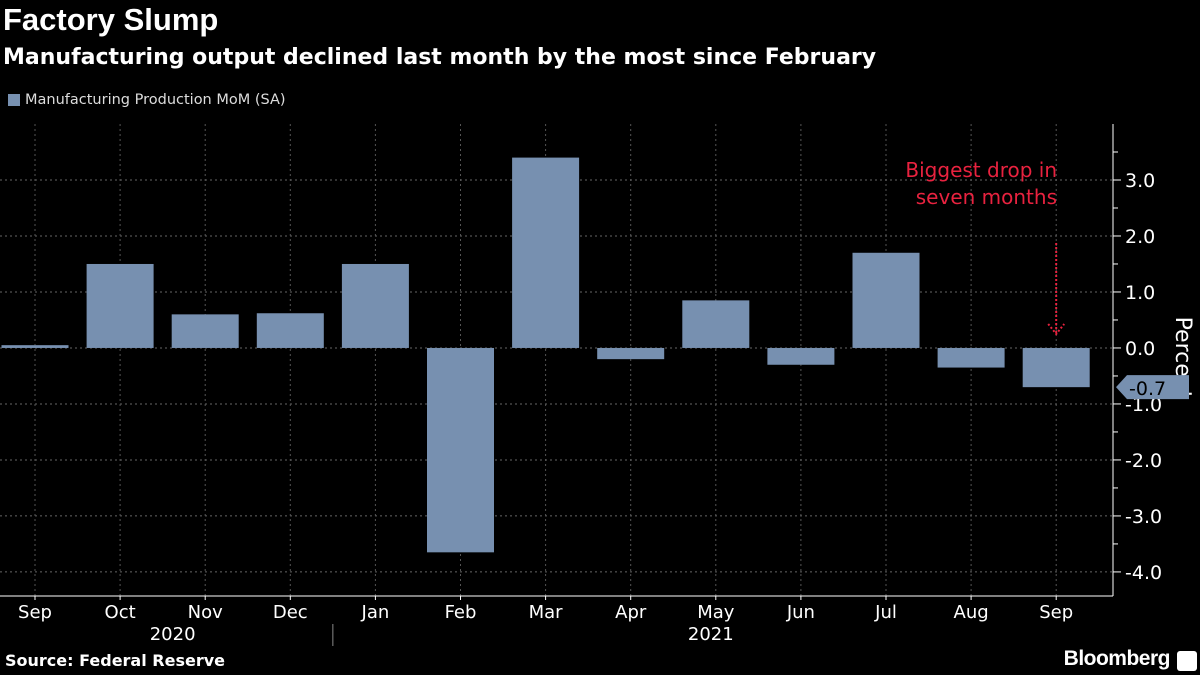 Image resolution: width=1200 pixels, height=675 pixels. What do you see at coordinates (1143, 517) in the screenshot?
I see `y-tick-label: -3.0` at bounding box center [1143, 517].